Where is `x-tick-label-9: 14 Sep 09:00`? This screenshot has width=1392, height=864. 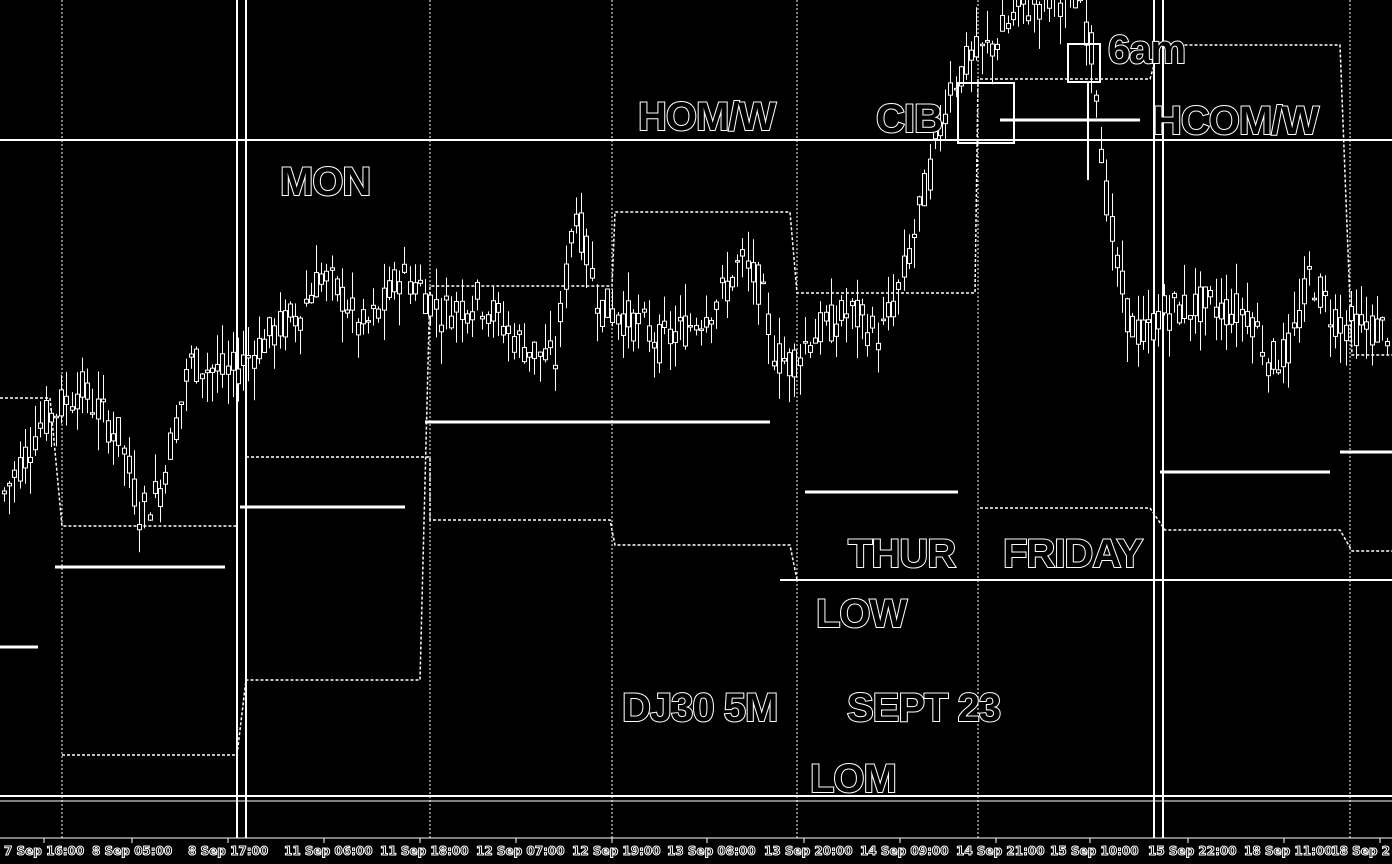 x-tick-label-9: 14 Sep 09:00 is located at coordinates (904, 851).